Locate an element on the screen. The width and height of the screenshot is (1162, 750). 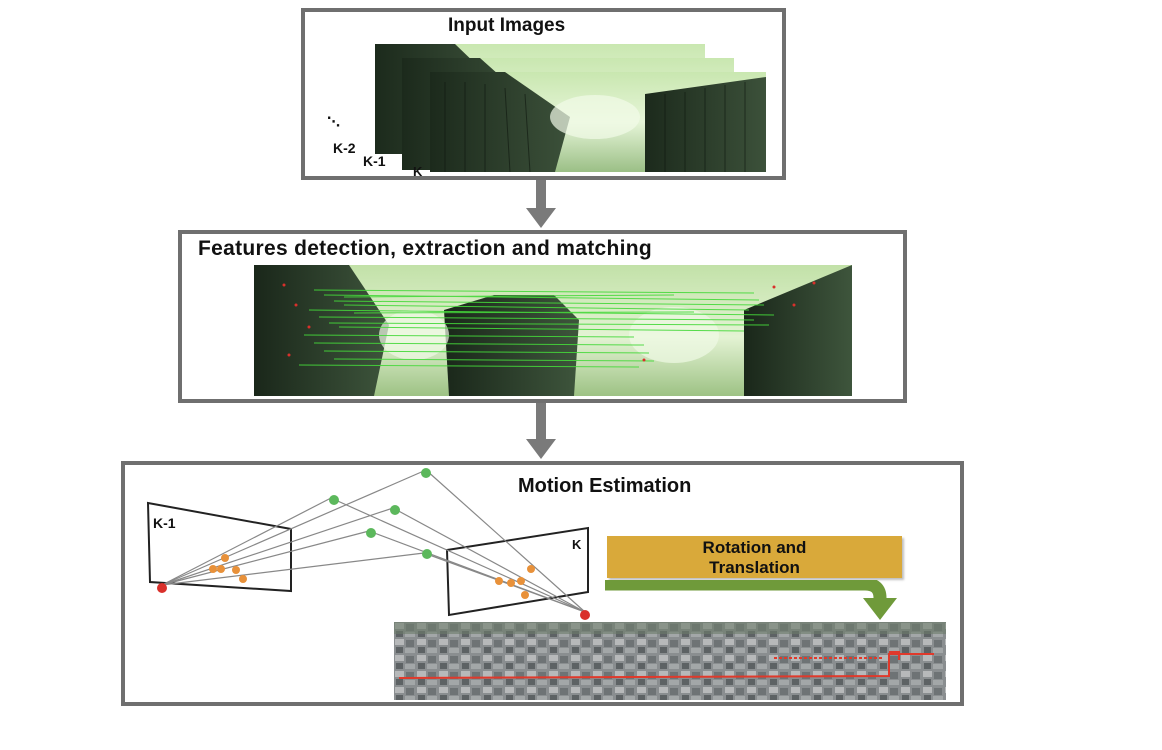
frame-stack is located at coordinates (570, 108).